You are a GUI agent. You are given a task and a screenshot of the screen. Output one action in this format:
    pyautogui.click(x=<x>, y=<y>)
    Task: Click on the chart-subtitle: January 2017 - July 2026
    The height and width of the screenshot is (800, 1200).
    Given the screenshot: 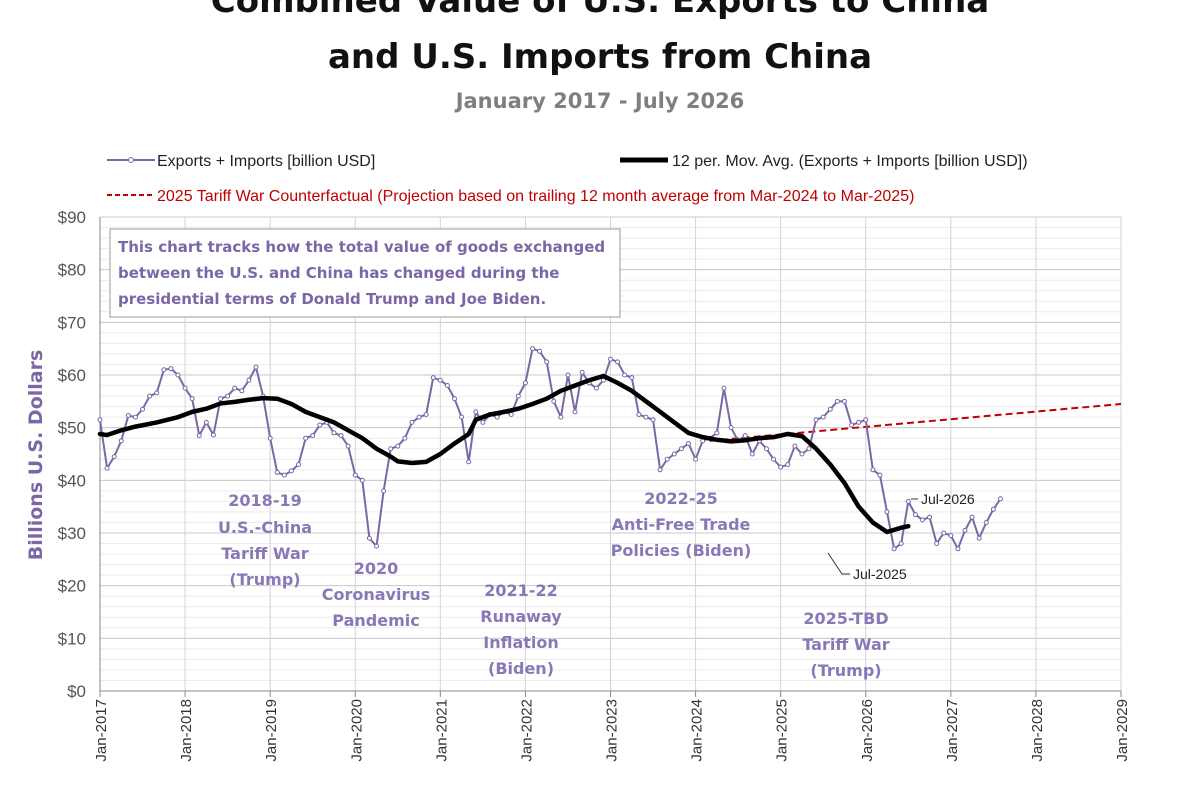 What is the action you would take?
    pyautogui.click(x=599, y=101)
    